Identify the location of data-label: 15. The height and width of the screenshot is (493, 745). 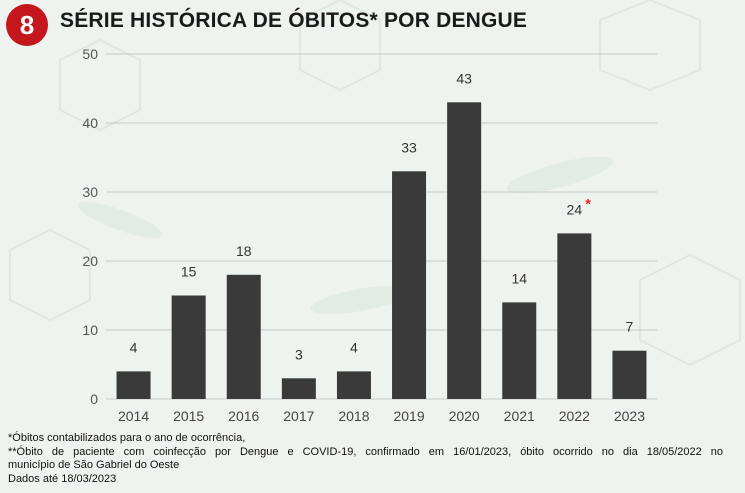
(189, 272).